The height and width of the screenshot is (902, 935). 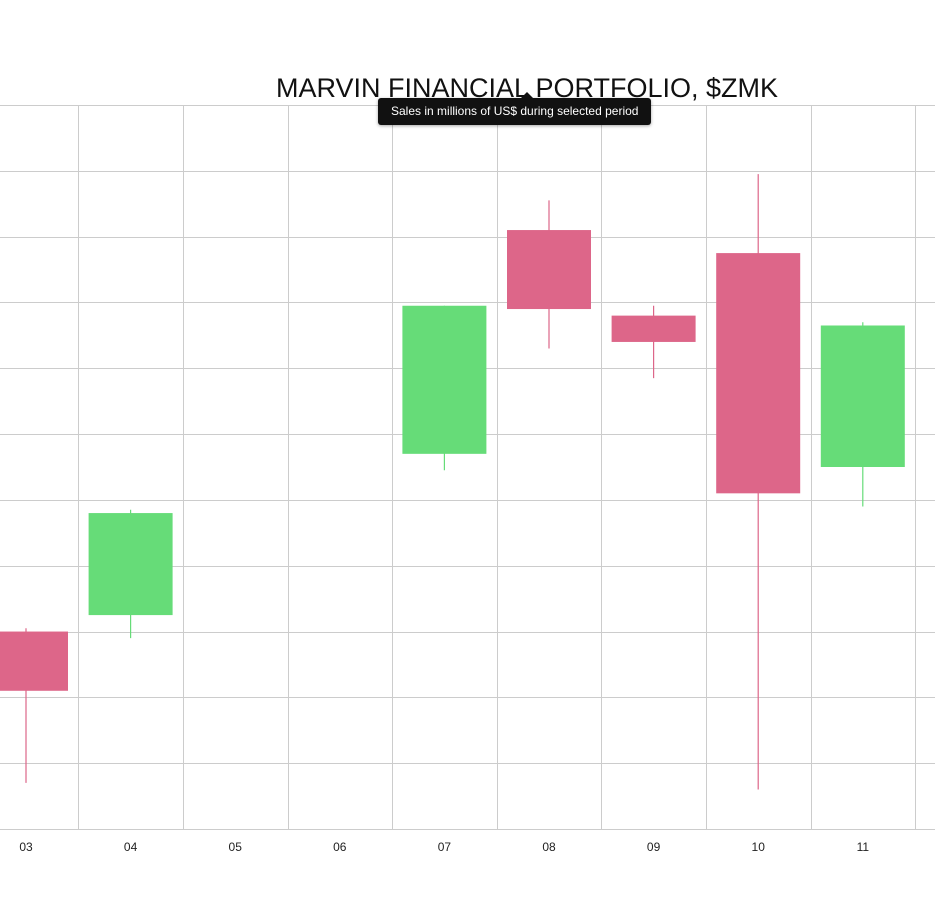 I want to click on x-tick-label: 09, so click(x=654, y=847).